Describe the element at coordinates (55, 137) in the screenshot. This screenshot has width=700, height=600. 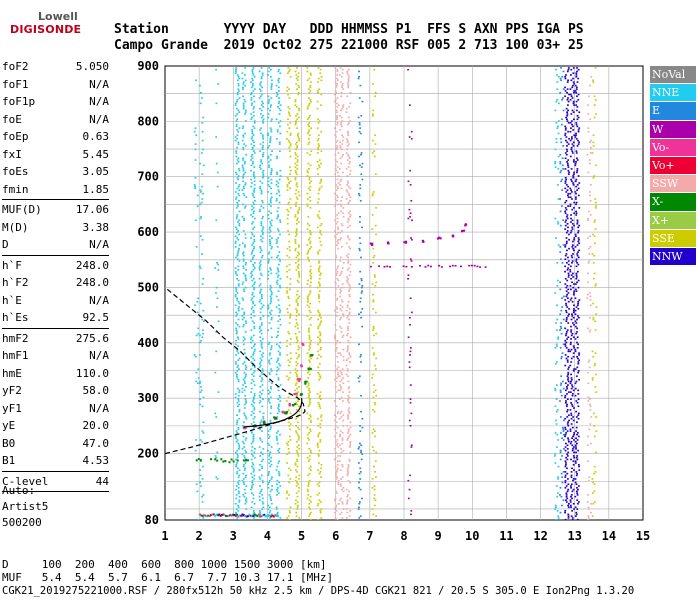
I see `param-row: foEp 0.63` at that location.